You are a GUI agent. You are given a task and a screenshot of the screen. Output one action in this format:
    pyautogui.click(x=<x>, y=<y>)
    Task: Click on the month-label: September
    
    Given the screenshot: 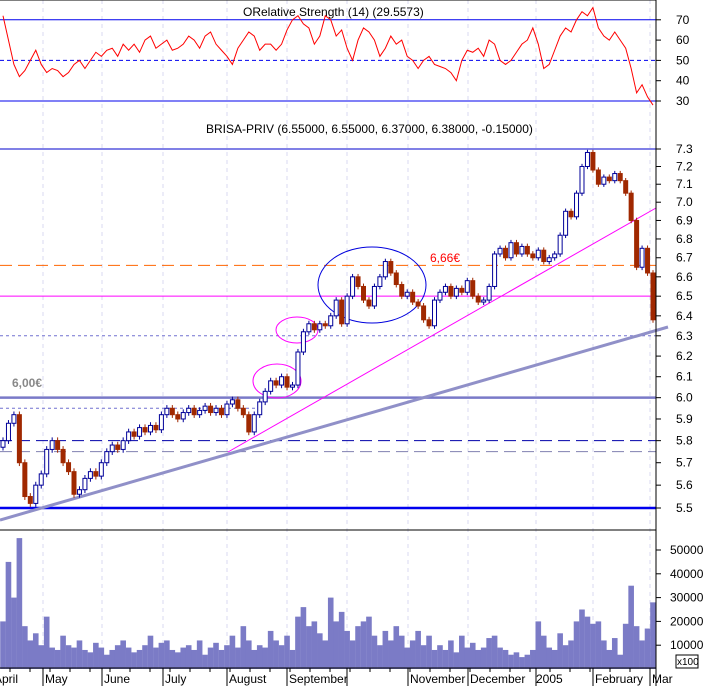 What is the action you would take?
    pyautogui.click(x=318, y=679)
    